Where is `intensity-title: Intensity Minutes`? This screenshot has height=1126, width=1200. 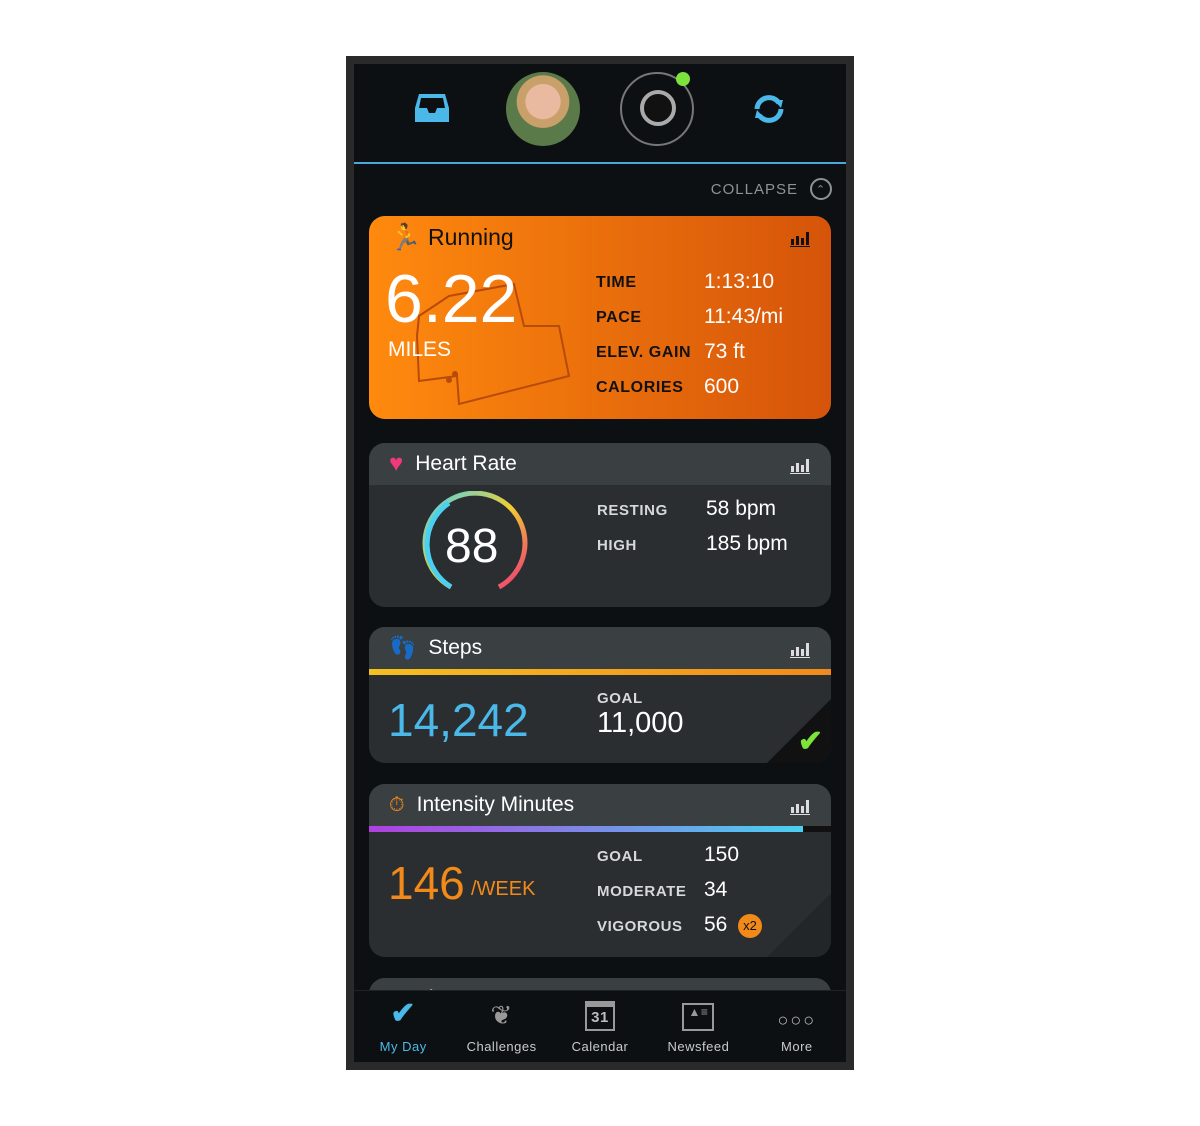 intensity-title: Intensity Minutes is located at coordinates (495, 804).